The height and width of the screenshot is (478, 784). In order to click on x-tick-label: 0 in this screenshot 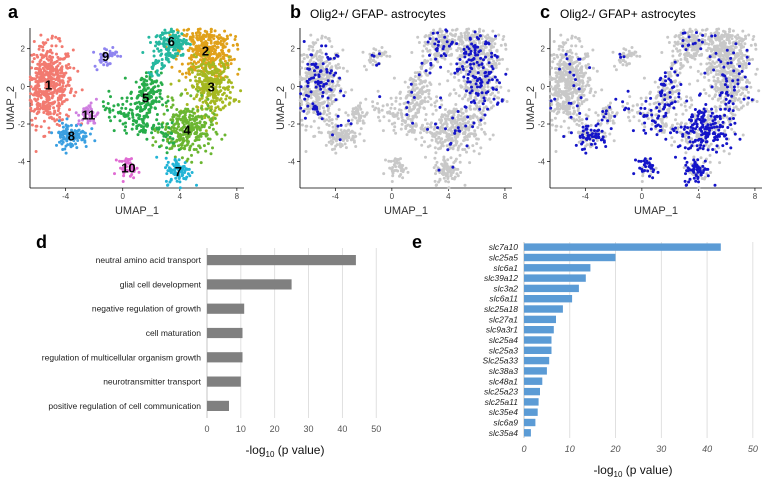, I will do `click(392, 196)`.